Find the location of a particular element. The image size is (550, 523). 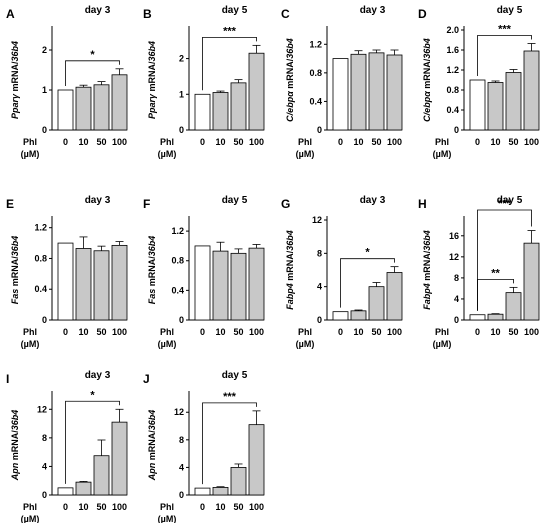

panel-letter: E is located at coordinates (10, 204).